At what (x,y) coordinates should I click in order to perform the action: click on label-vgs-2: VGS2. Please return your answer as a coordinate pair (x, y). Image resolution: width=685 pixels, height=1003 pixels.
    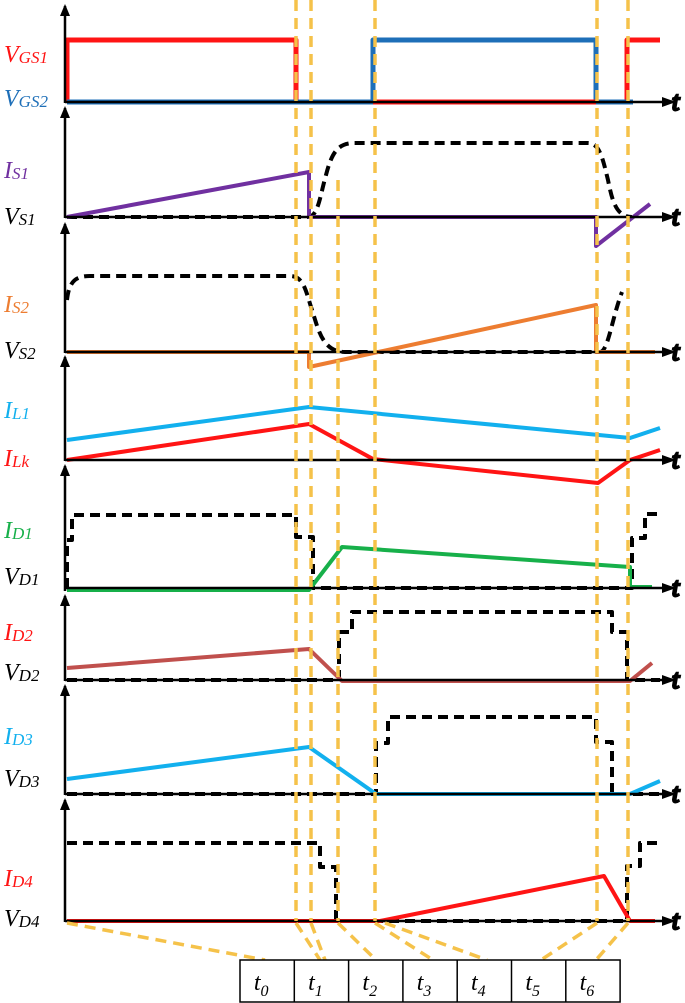
    Looking at the image, I should click on (26, 99).